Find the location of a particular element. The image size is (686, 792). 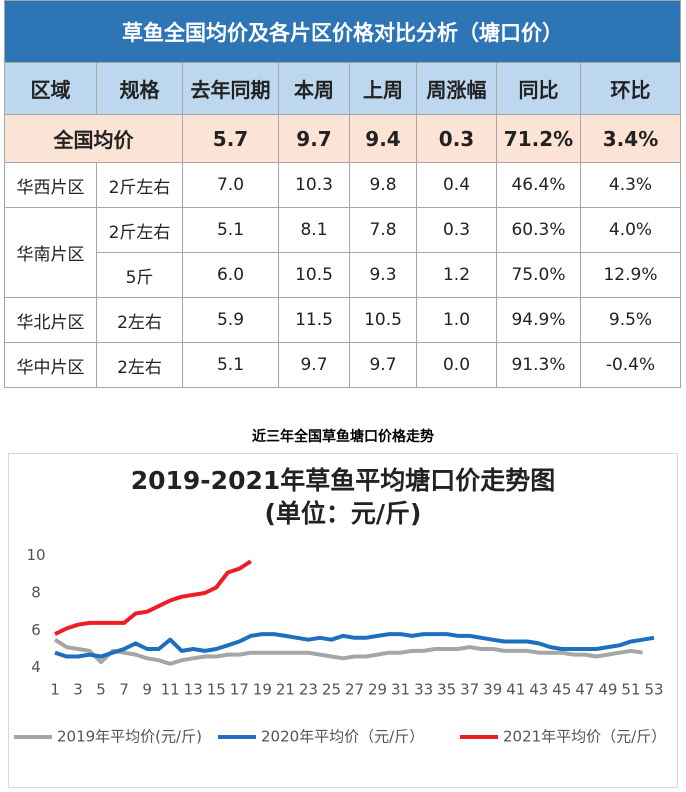

table-row: 华北片区 2左右 5.9 11.5 10.5 1.0 94.9% 9.5% is located at coordinates (342, 320).